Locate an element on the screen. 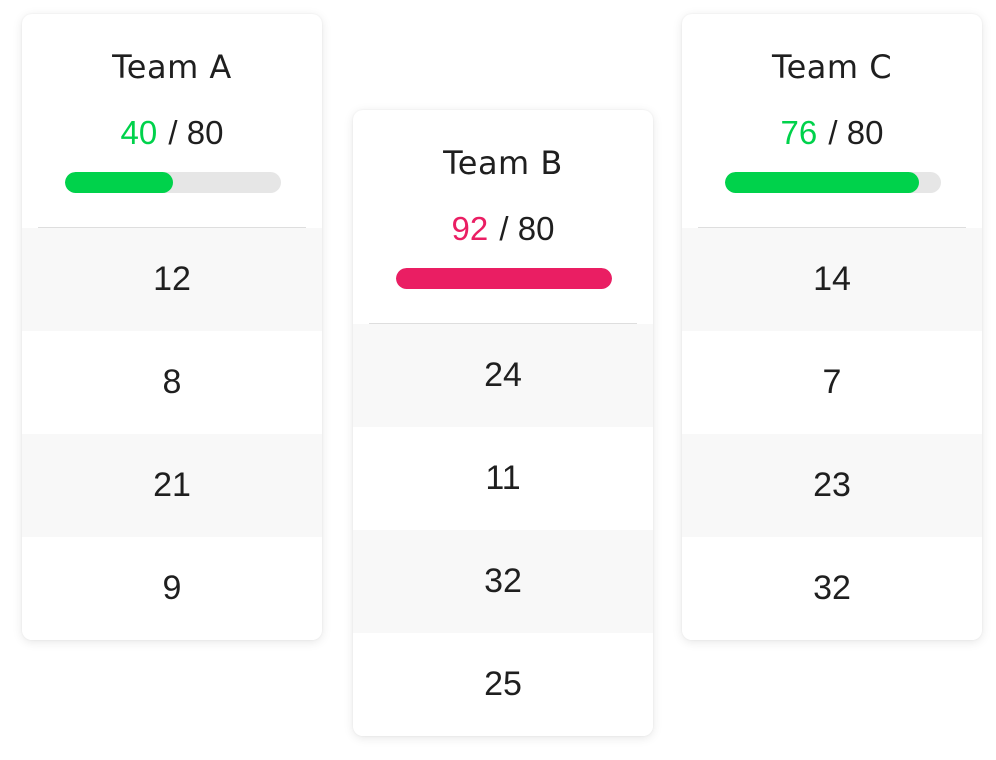 The height and width of the screenshot is (760, 996). team-name: Team A is located at coordinates (172, 67).